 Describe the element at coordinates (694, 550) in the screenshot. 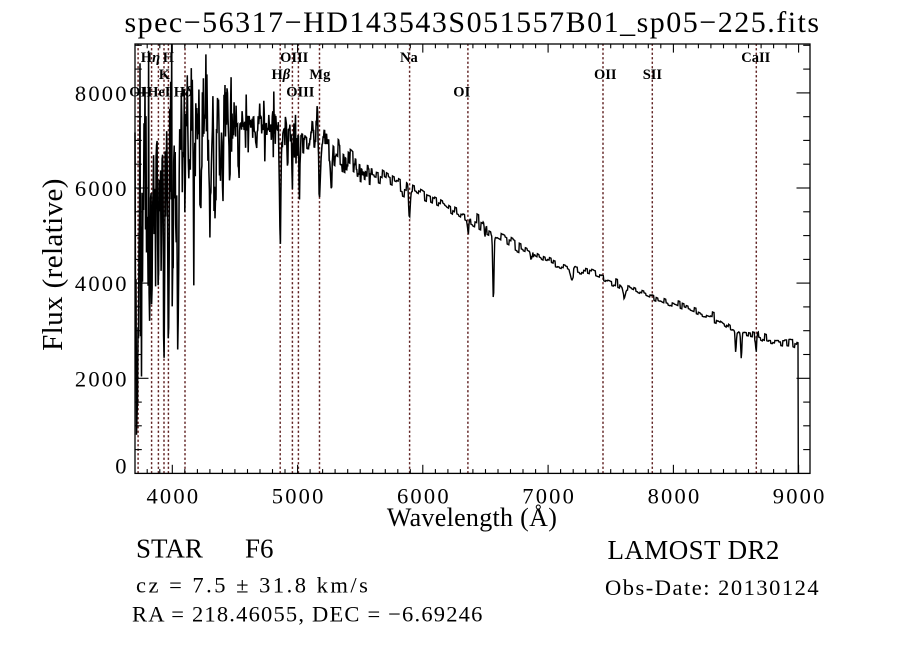

I see `svg-text: LAMOST DR2` at that location.